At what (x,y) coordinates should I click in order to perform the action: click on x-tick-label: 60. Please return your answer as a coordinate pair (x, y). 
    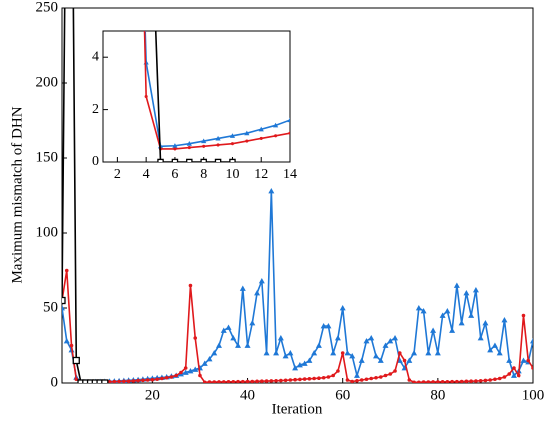
    Looking at the image, I should click on (342, 395).